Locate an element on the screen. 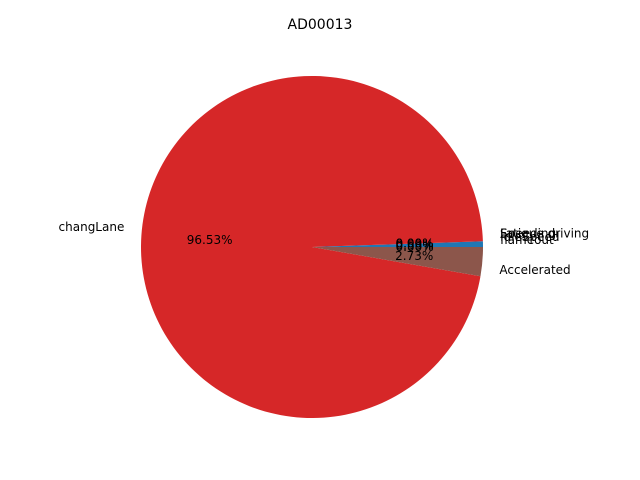 The width and height of the screenshot is (640, 480). slice-percent-flameout: 0.00% is located at coordinates (415, 247).